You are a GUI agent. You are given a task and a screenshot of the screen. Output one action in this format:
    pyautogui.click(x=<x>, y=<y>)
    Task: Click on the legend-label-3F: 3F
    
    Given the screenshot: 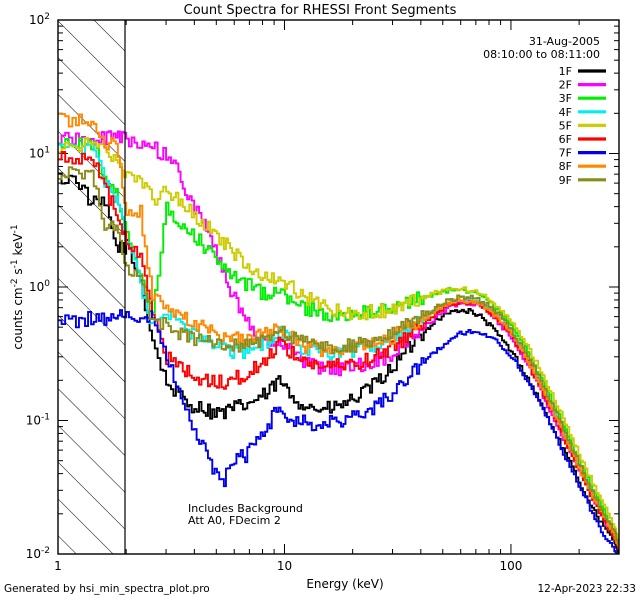 What is the action you would take?
    pyautogui.click(x=565, y=98)
    